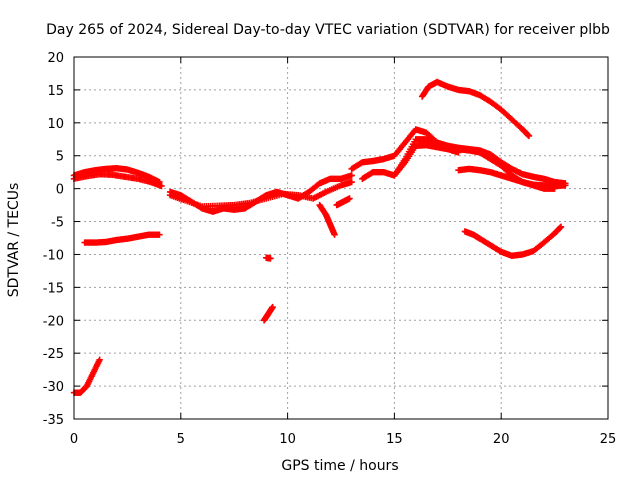  I want to click on y-axis-title: SDTVAR / TECUs, so click(14, 240).